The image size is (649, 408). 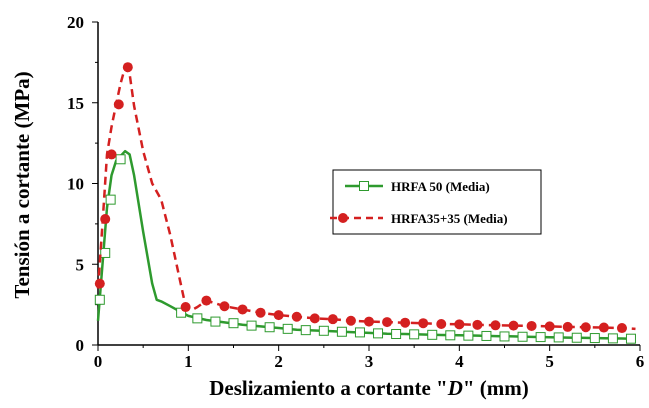 I want to click on x-tick-label: 6, so click(x=640, y=361).